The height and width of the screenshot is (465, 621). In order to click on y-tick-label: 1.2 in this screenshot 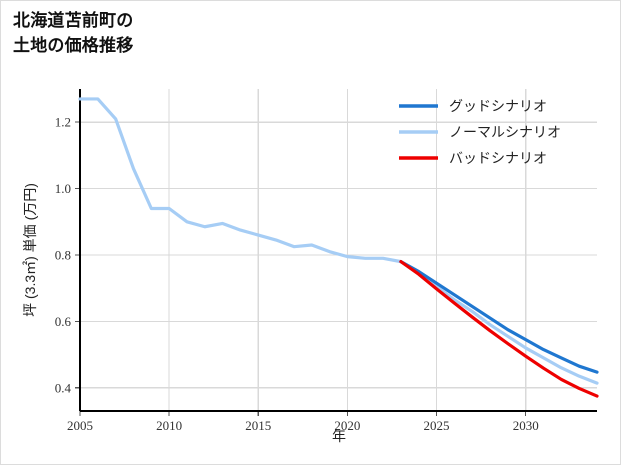, I will do `click(63, 122)`.